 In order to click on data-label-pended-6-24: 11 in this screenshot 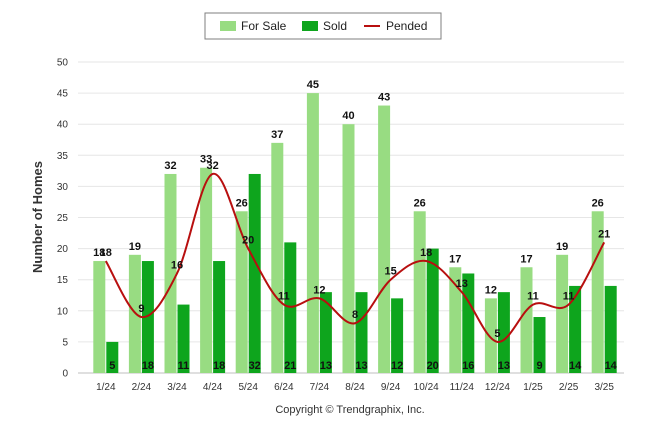, I will do `click(284, 297)`.